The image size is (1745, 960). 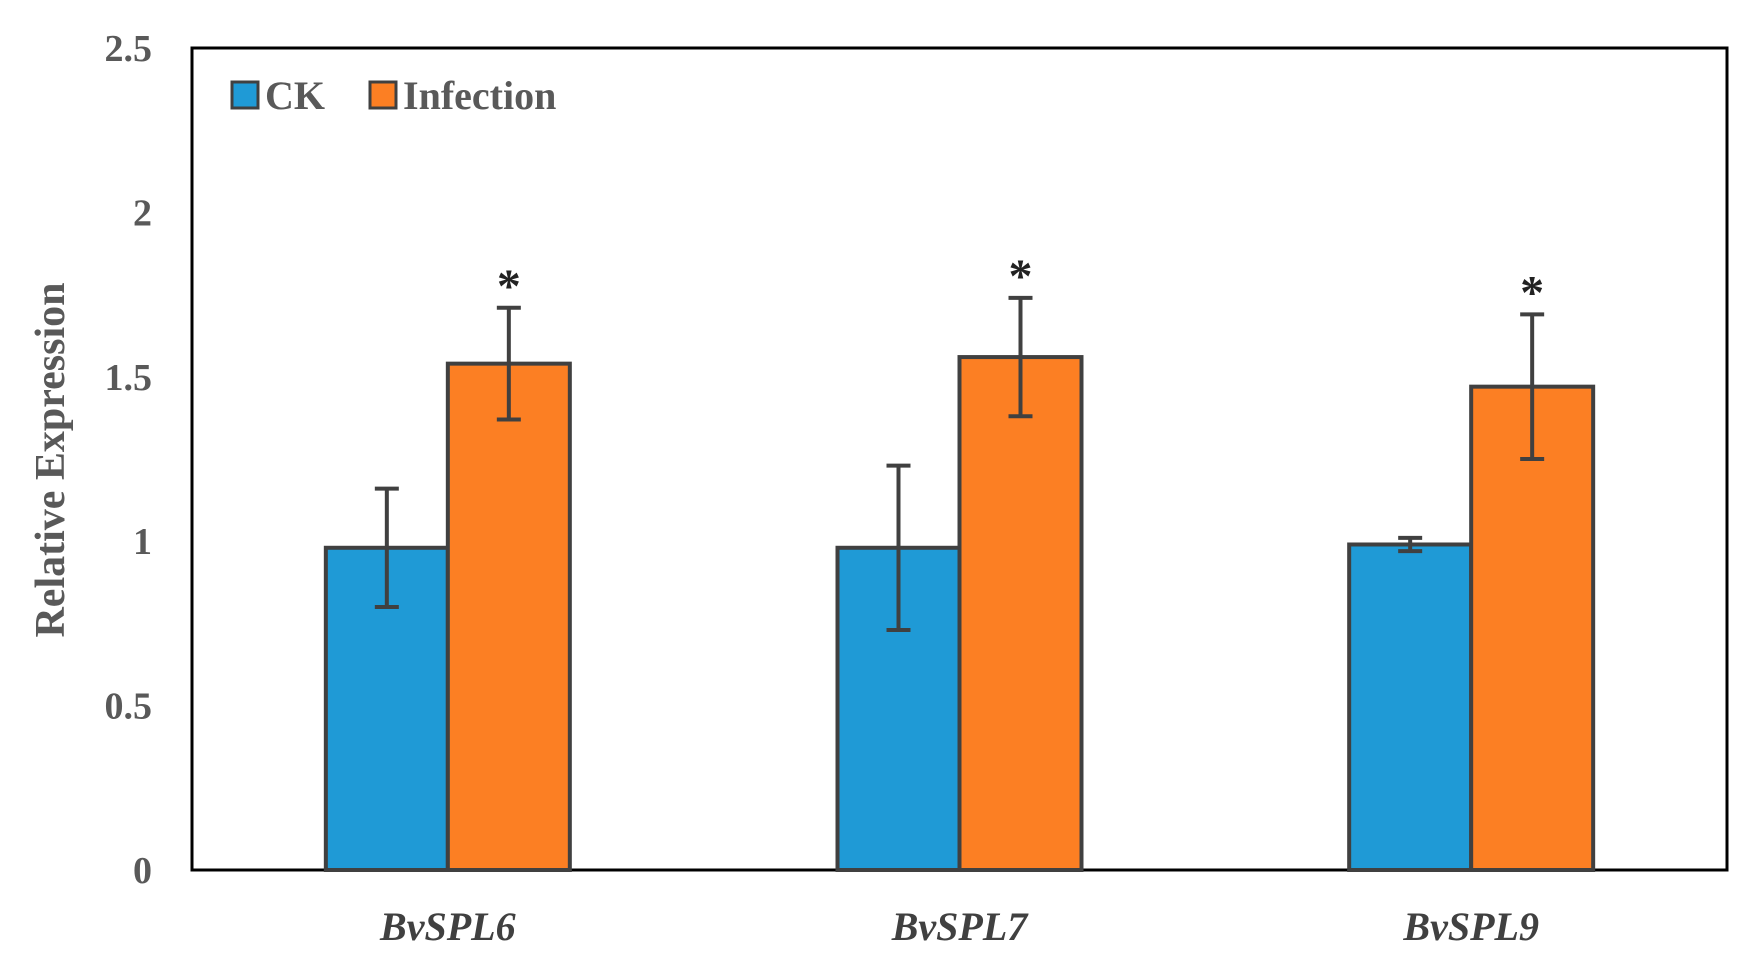 What do you see at coordinates (129, 460) in the screenshot?
I see `y-axis-ticks: 0 0.5 1 1.5 2 2.5` at bounding box center [129, 460].